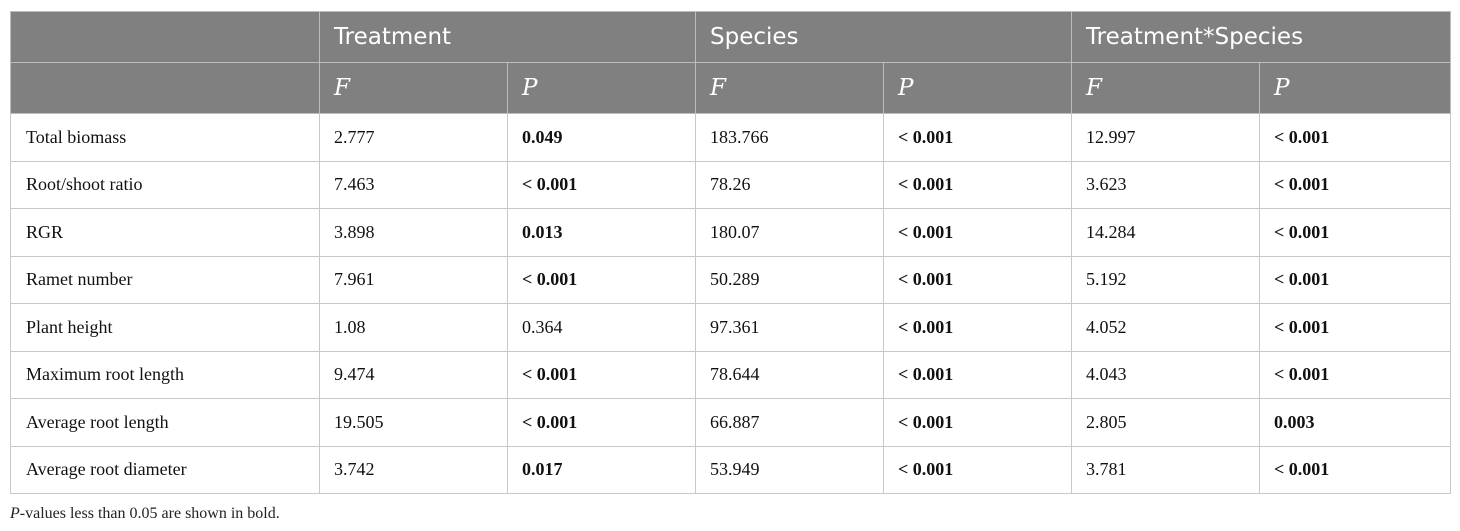 Image resolution: width=1460 pixels, height=531 pixels. What do you see at coordinates (790, 469) in the screenshot?
I see `f-value-cell: 53.949` at bounding box center [790, 469].